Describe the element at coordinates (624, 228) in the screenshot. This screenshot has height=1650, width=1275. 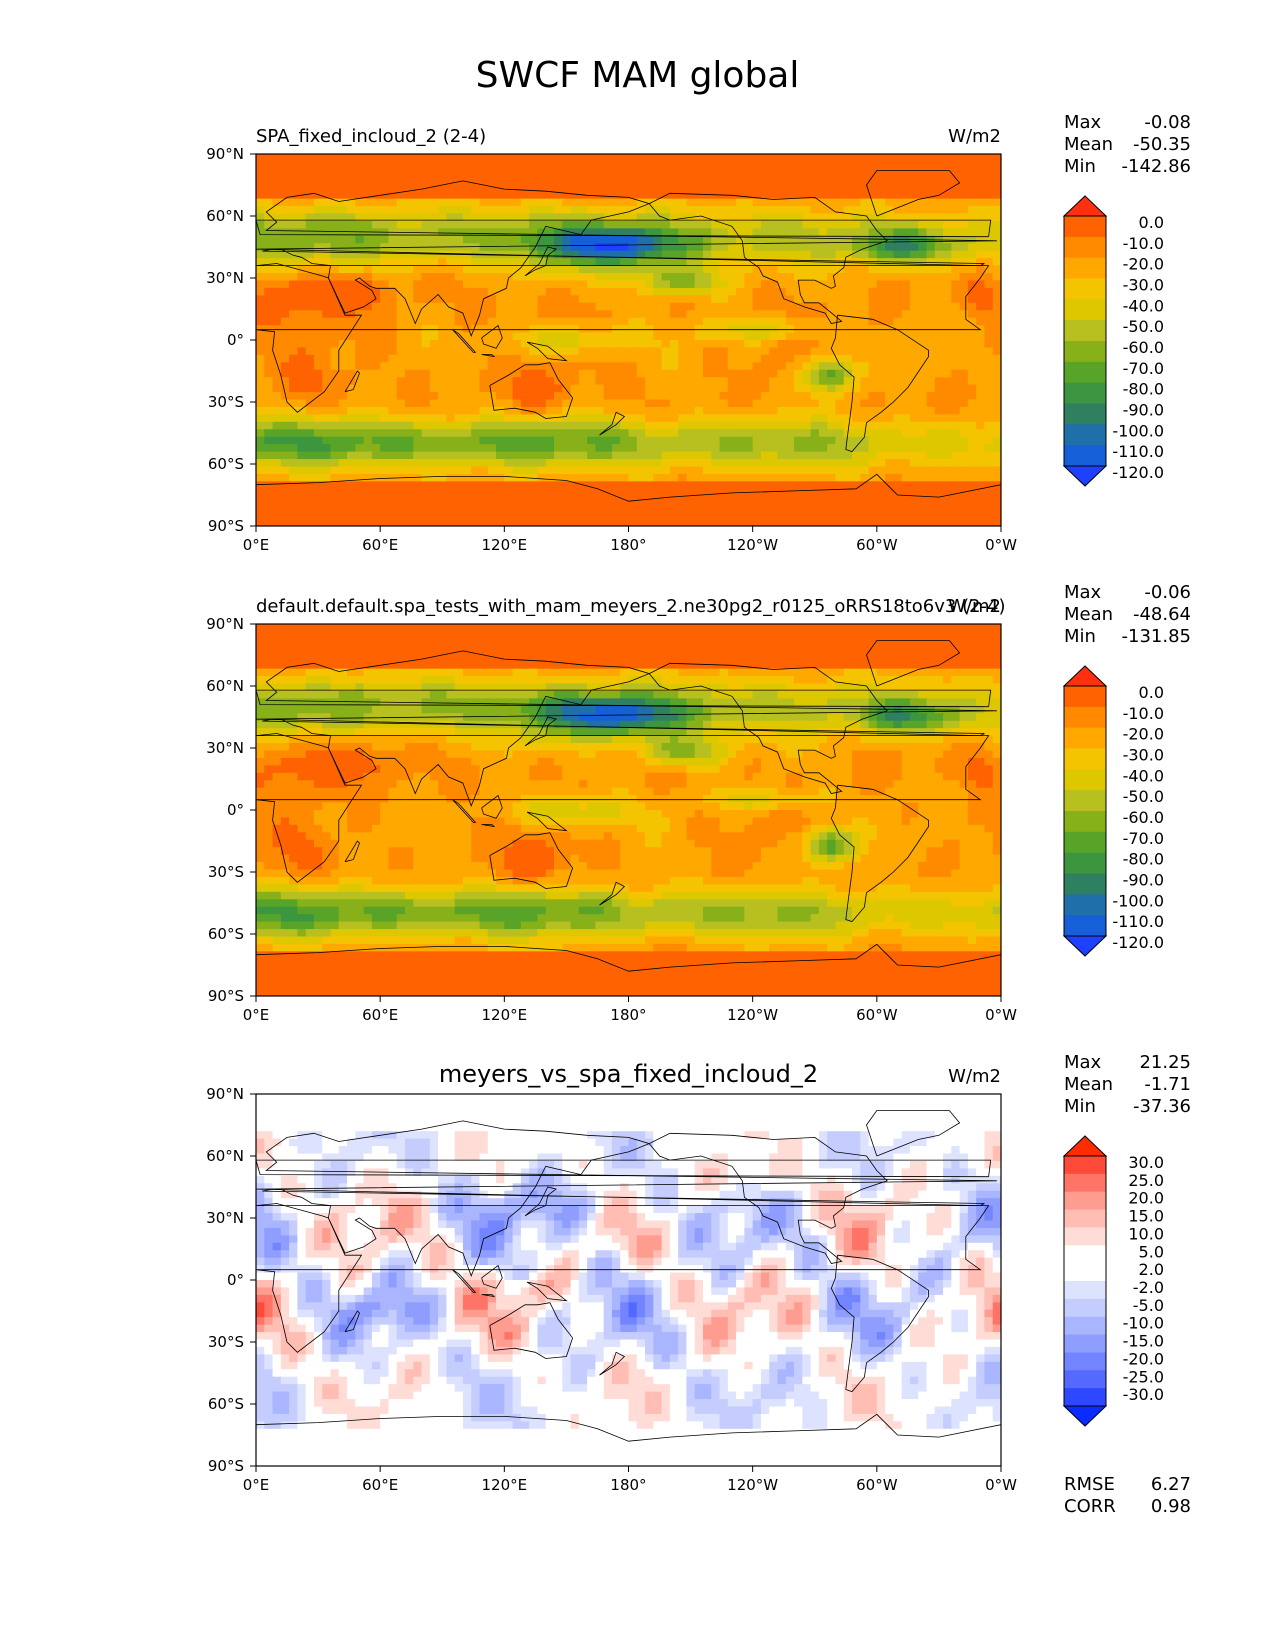
I see `coastline` at that location.